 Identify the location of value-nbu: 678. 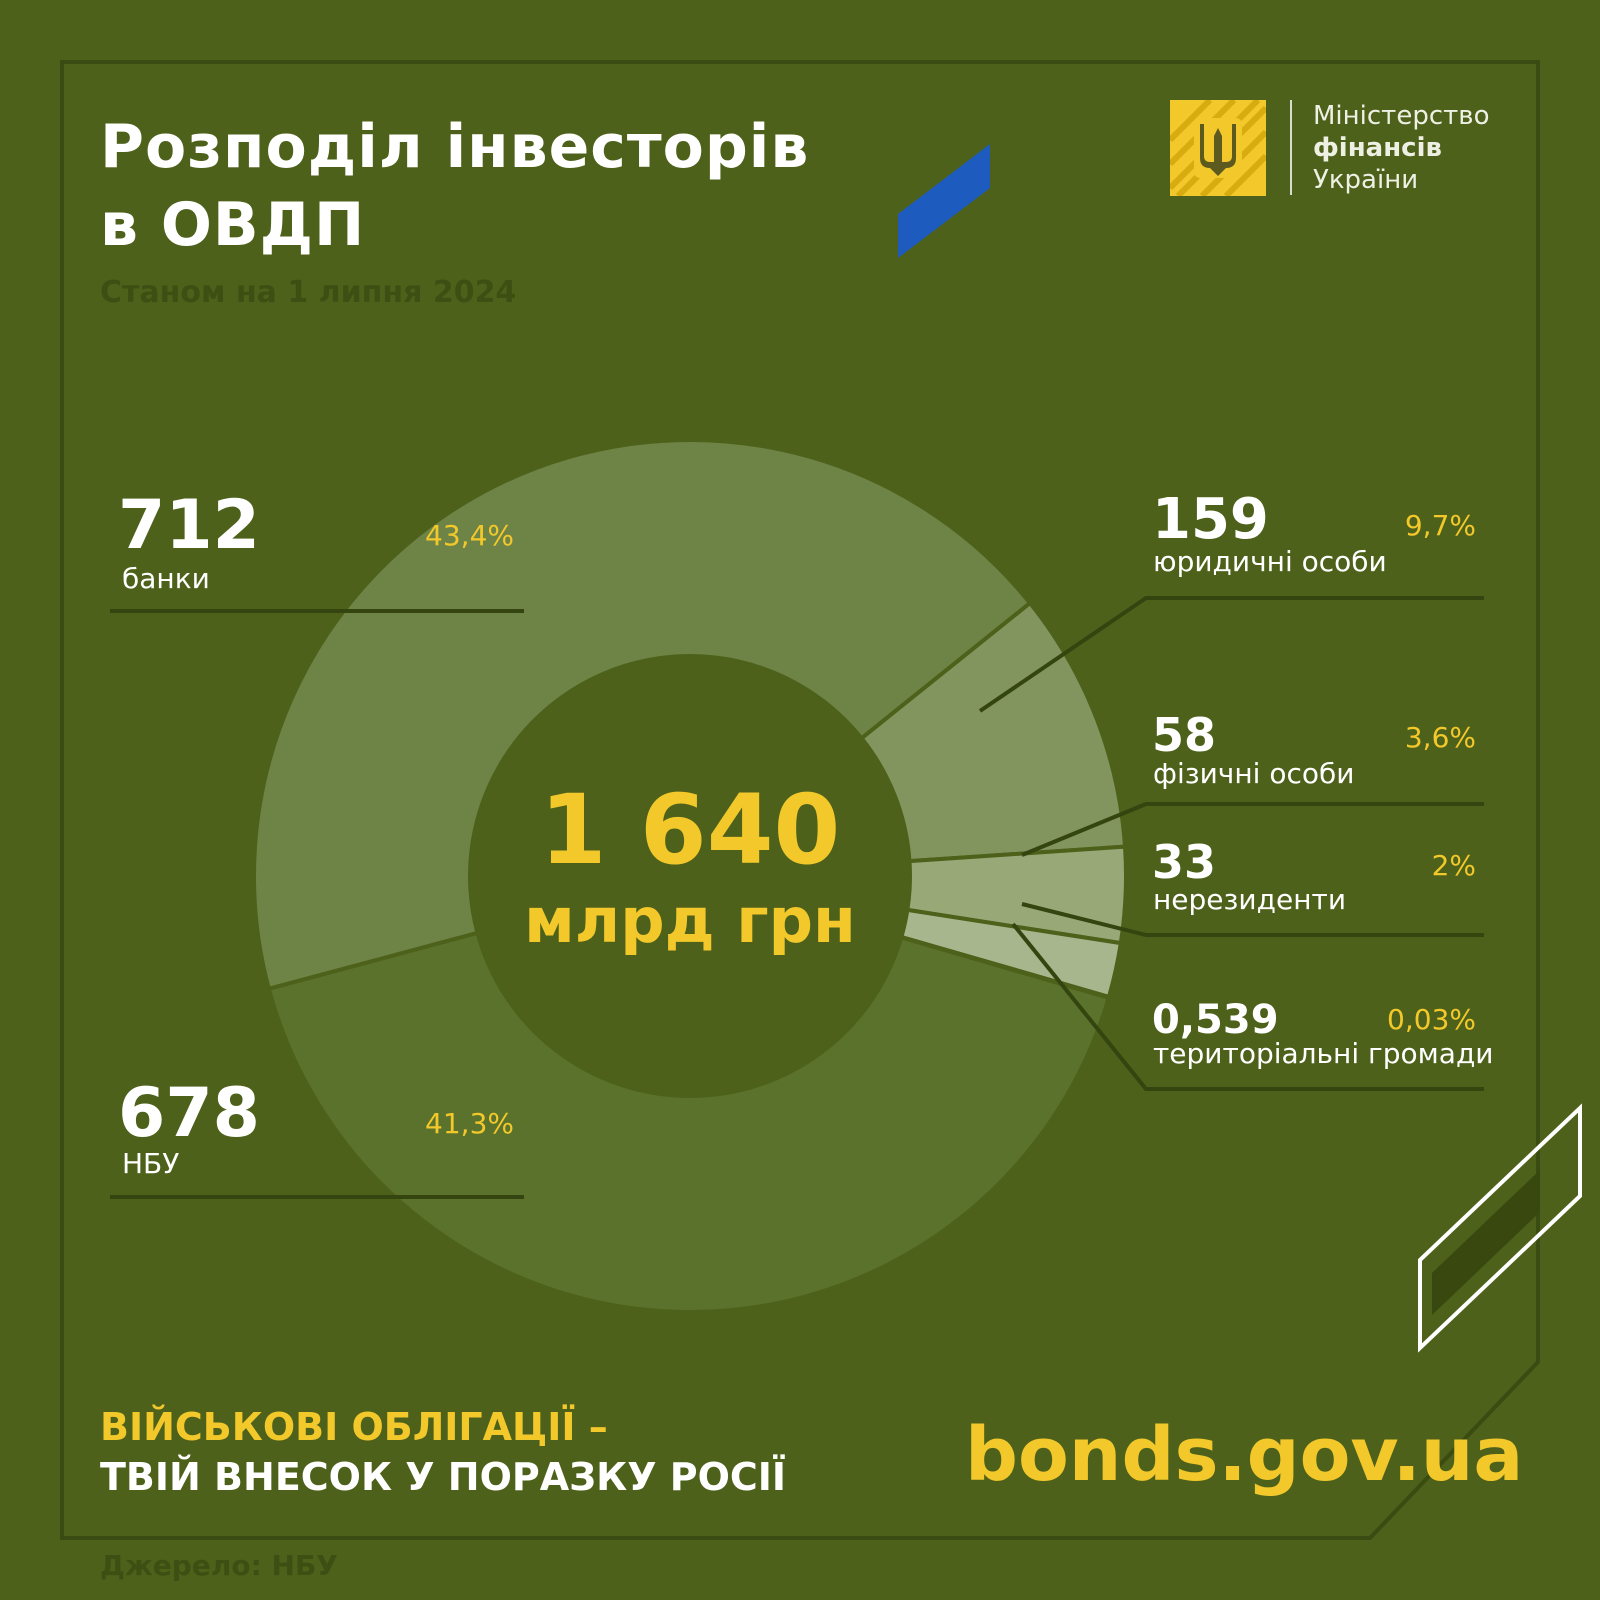
(189, 1113).